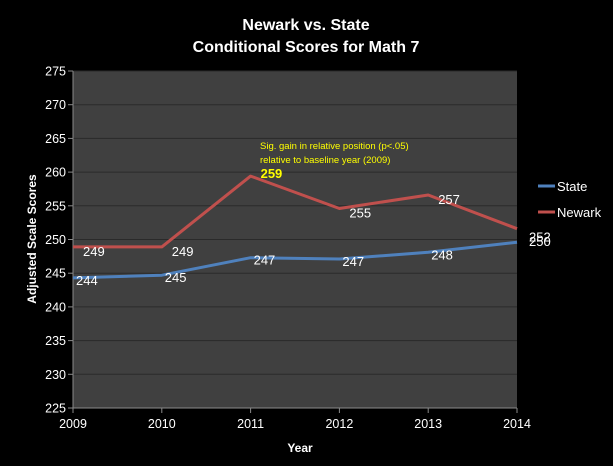 The image size is (613, 466). What do you see at coordinates (55, 341) in the screenshot?
I see `y-tick-label: 235` at bounding box center [55, 341].